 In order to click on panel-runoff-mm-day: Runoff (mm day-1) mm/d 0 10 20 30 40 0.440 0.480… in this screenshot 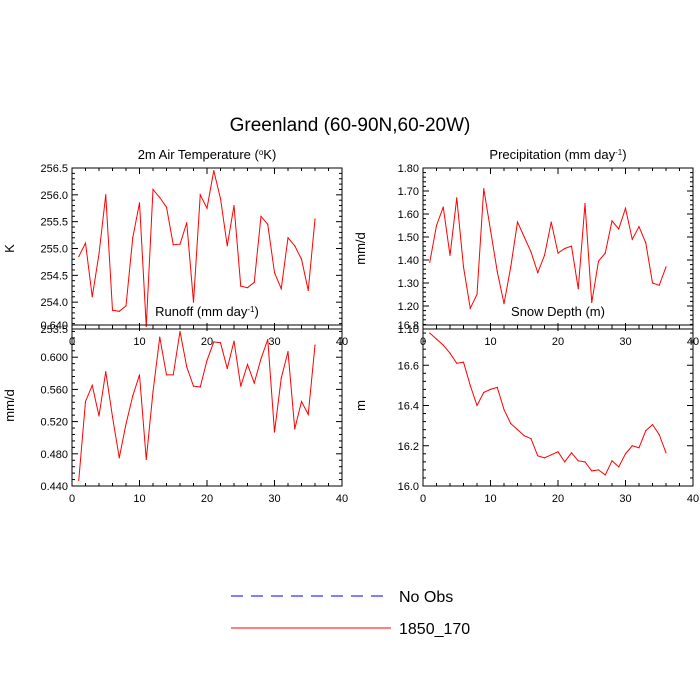, I will do `click(175, 404)`.